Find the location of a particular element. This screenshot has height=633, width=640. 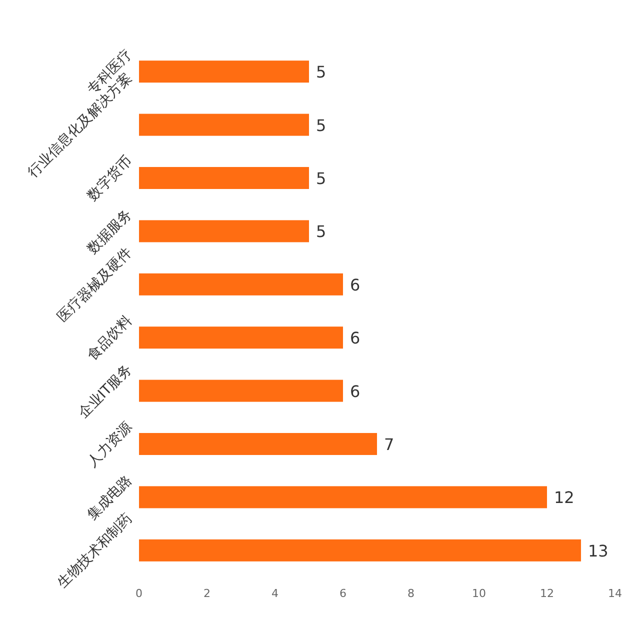

x-tick-label: 2 is located at coordinates (207, 593).